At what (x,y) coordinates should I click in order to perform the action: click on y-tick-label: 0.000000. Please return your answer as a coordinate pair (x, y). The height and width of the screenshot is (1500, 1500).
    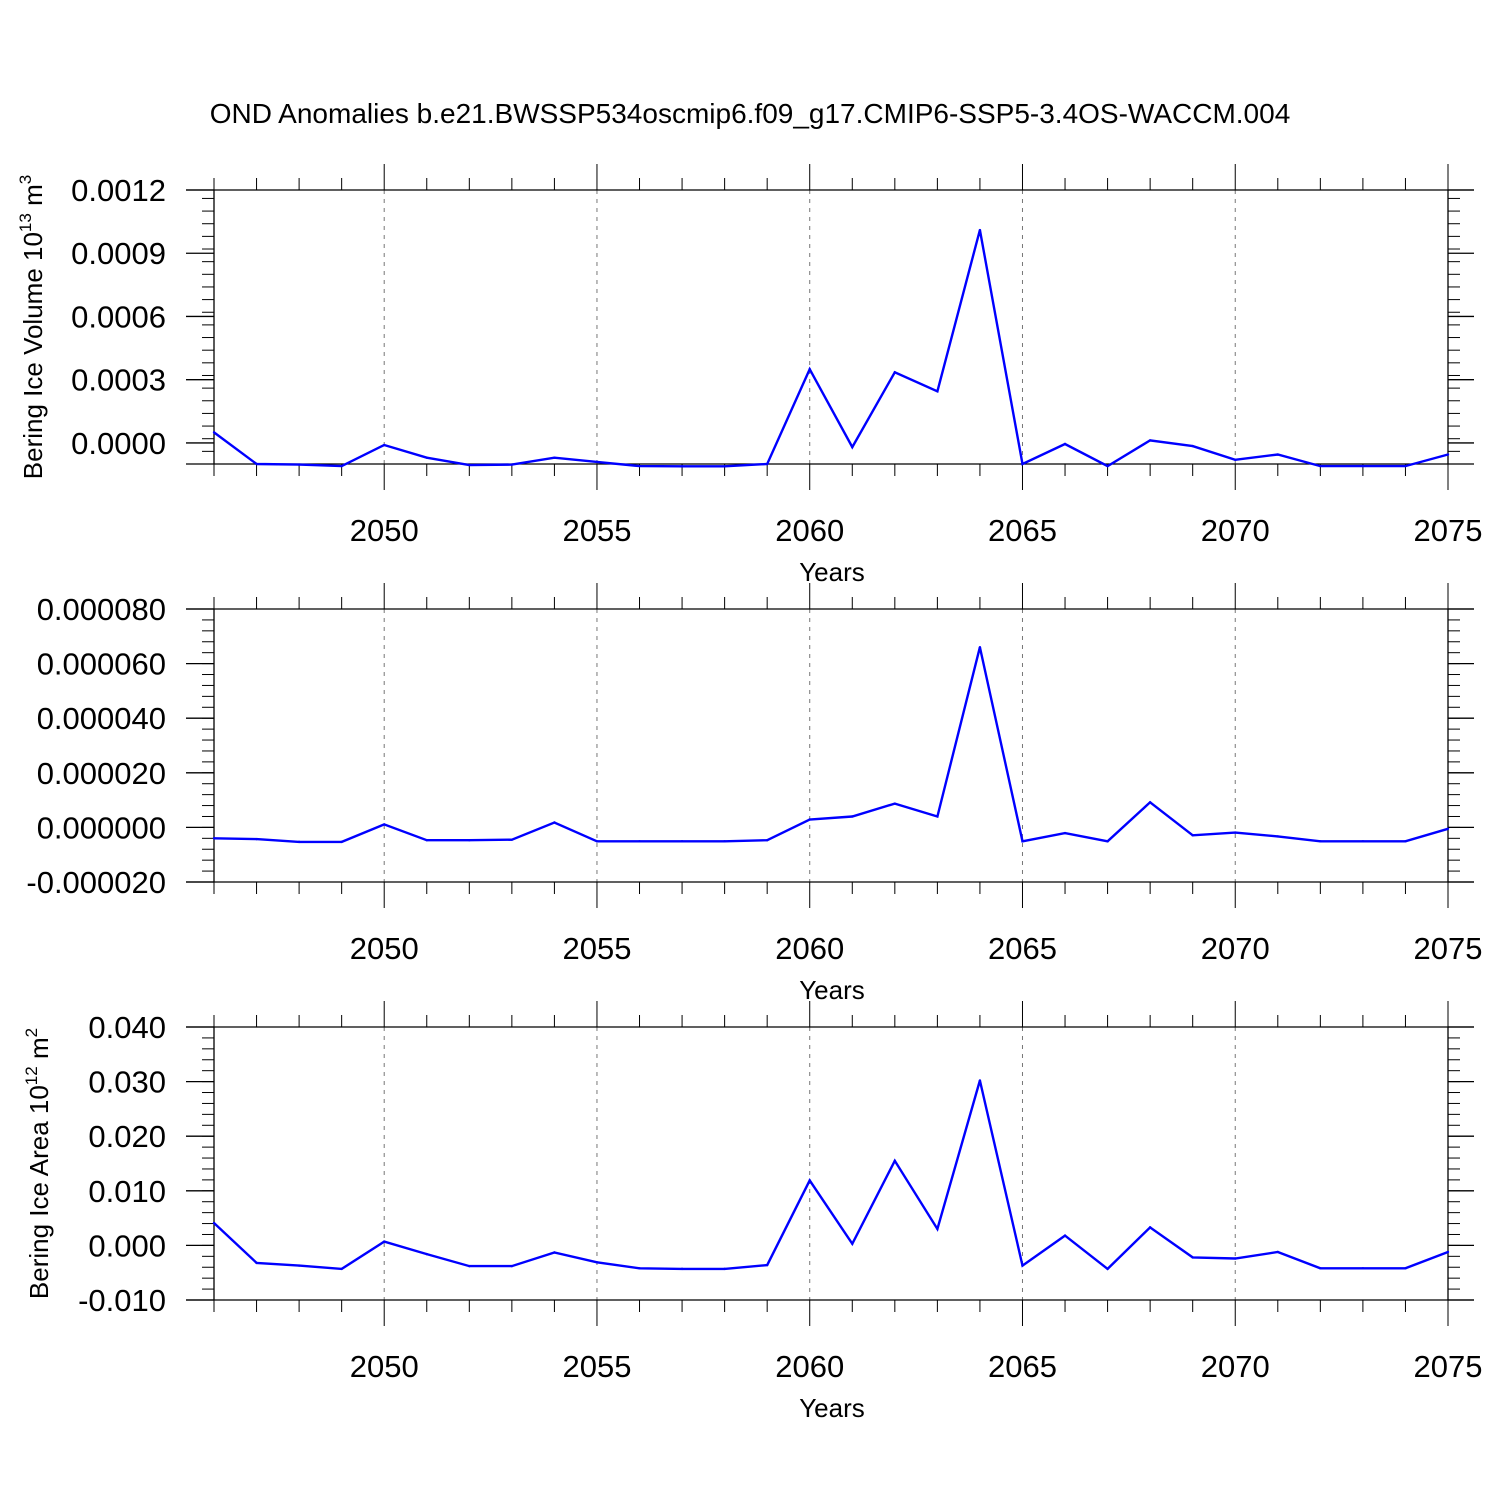
    Looking at the image, I should click on (101, 827).